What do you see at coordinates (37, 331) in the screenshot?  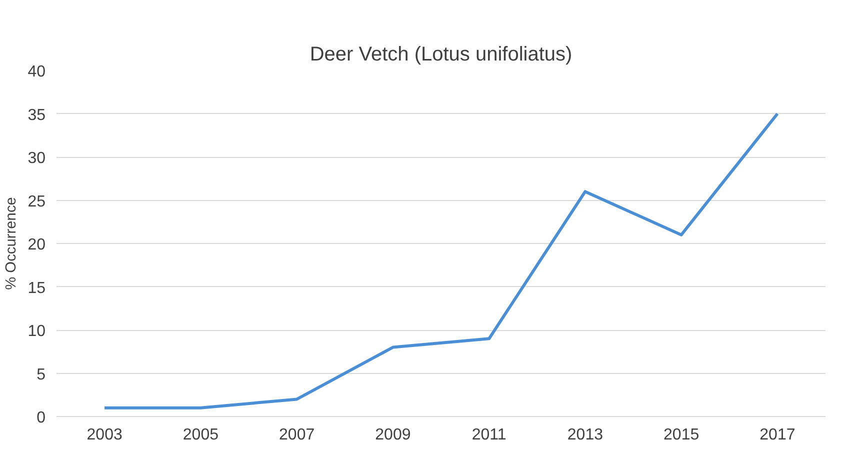 I see `y-tick-label: 10` at bounding box center [37, 331].